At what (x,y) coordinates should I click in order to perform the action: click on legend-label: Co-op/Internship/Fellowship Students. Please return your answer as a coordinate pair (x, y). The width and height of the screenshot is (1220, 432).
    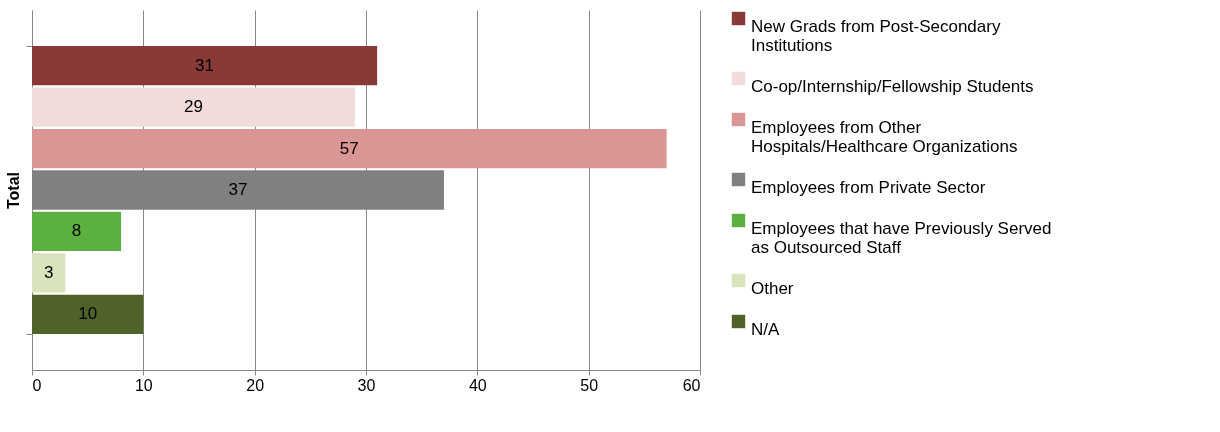
    Looking at the image, I should click on (892, 86).